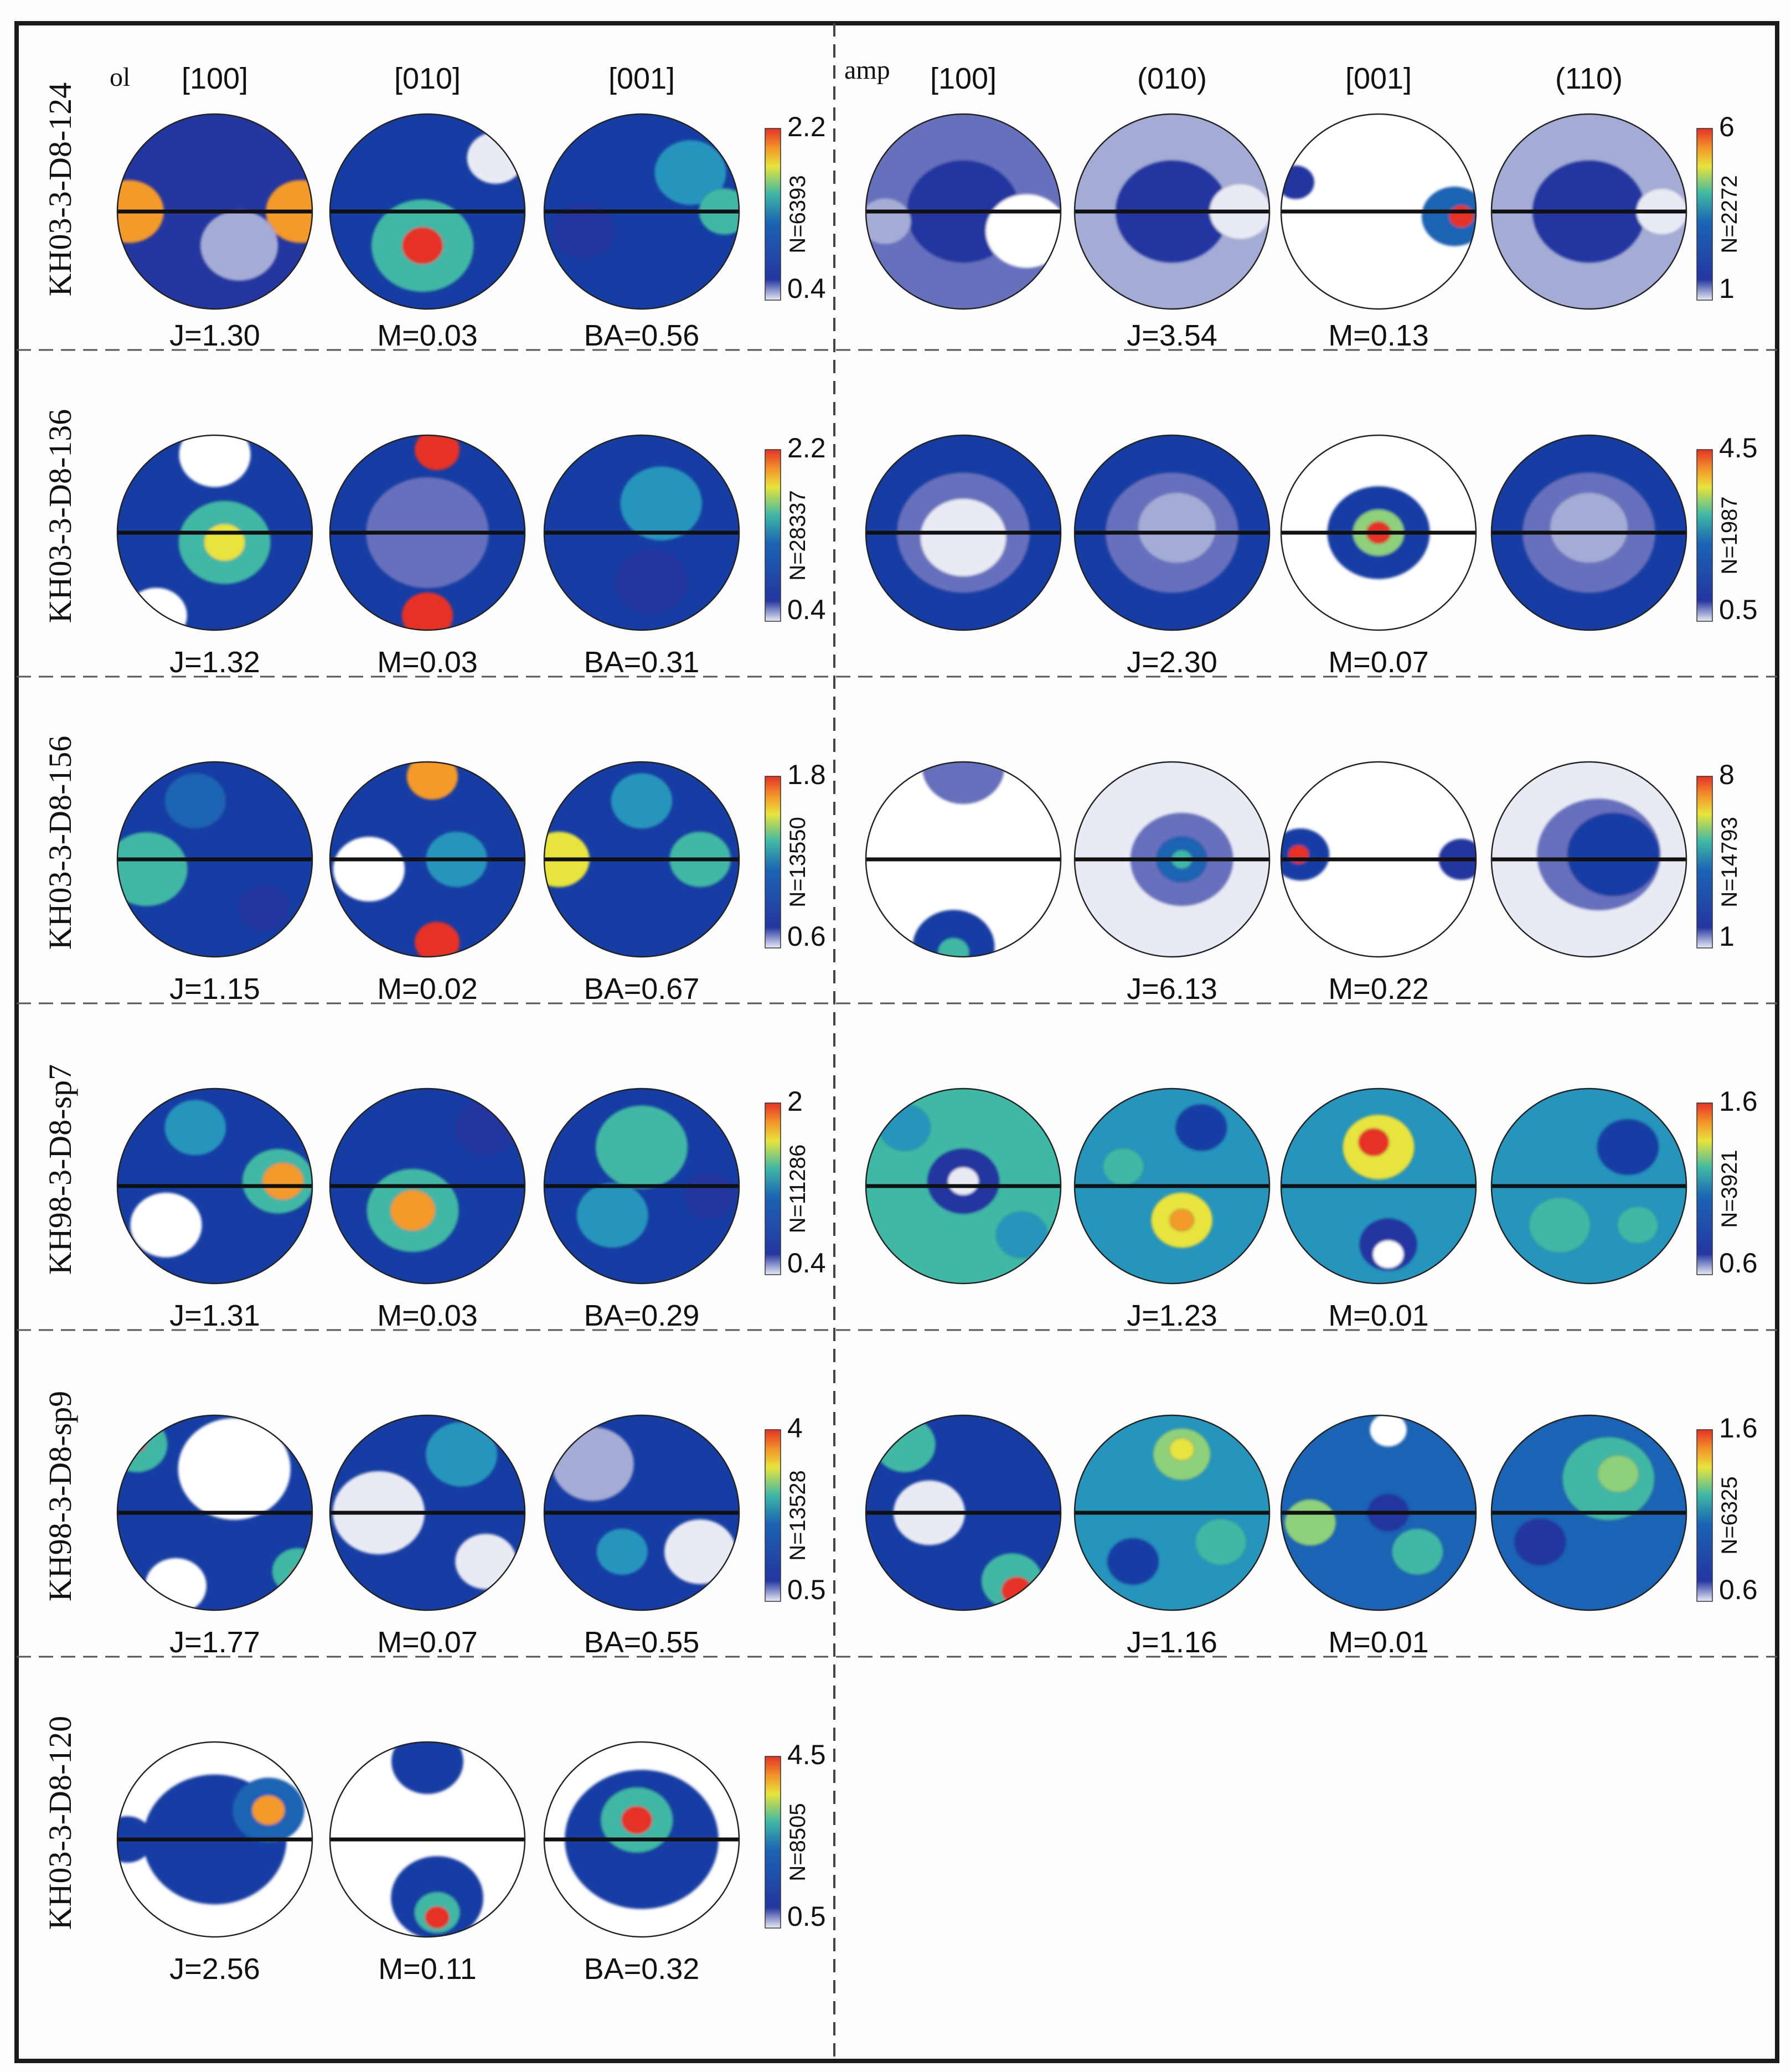 The height and width of the screenshot is (2072, 1791). I want to click on scale-max-label: 2.2, so click(806, 447).